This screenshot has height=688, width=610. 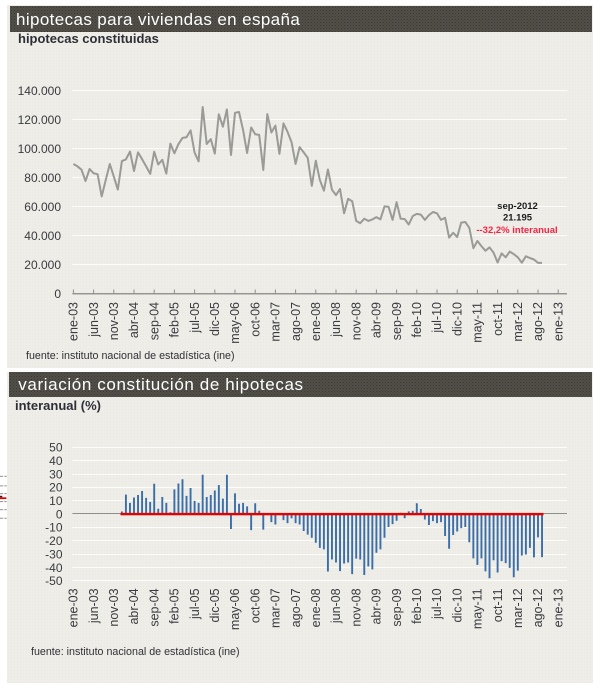 I want to click on svg-text: 21.195, so click(x=518, y=217).